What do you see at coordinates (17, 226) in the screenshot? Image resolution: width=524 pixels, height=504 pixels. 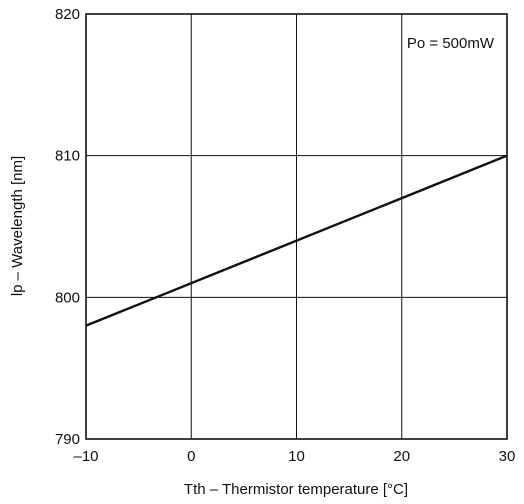 I see `y-axis-title: lp – Wavelength [nm]` at bounding box center [17, 226].